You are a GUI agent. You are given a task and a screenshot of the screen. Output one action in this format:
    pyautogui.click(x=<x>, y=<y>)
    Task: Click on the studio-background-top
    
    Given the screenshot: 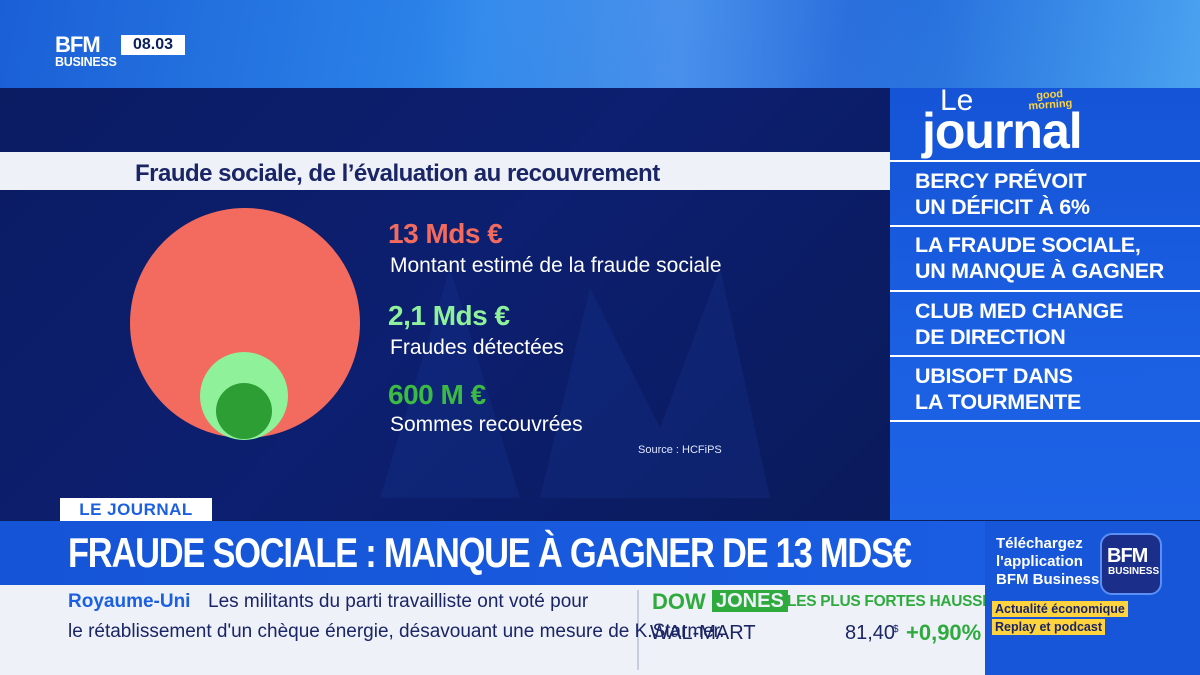 What is the action you would take?
    pyautogui.click(x=600, y=45)
    